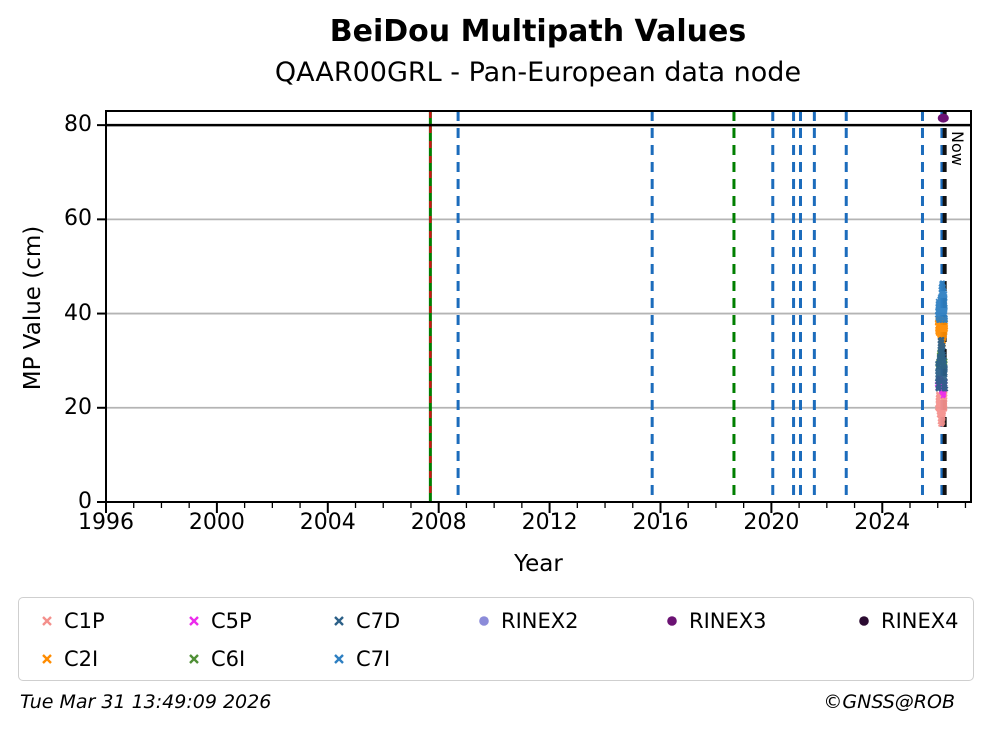 The width and height of the screenshot is (993, 734). Describe the element at coordinates (228, 659) in the screenshot. I see `legend-label: C6I` at that location.